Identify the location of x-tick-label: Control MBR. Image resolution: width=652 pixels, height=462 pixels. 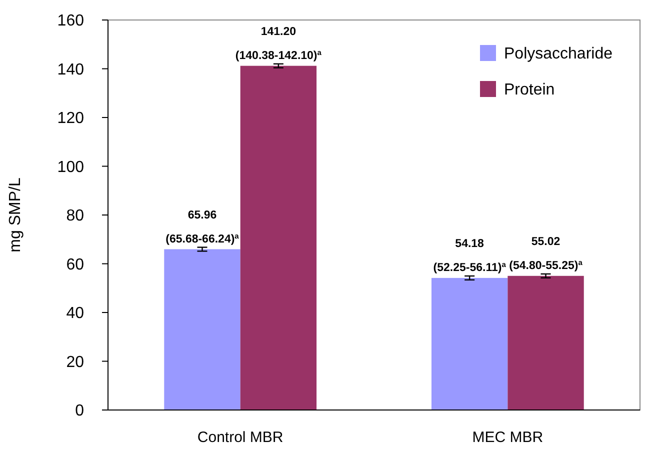
(240, 437).